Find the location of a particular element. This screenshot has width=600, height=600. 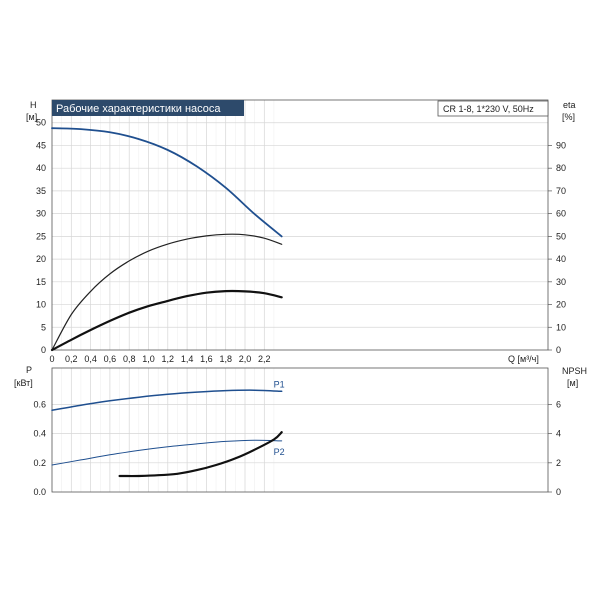

y-right-tick-label: 20 is located at coordinates (561, 305).